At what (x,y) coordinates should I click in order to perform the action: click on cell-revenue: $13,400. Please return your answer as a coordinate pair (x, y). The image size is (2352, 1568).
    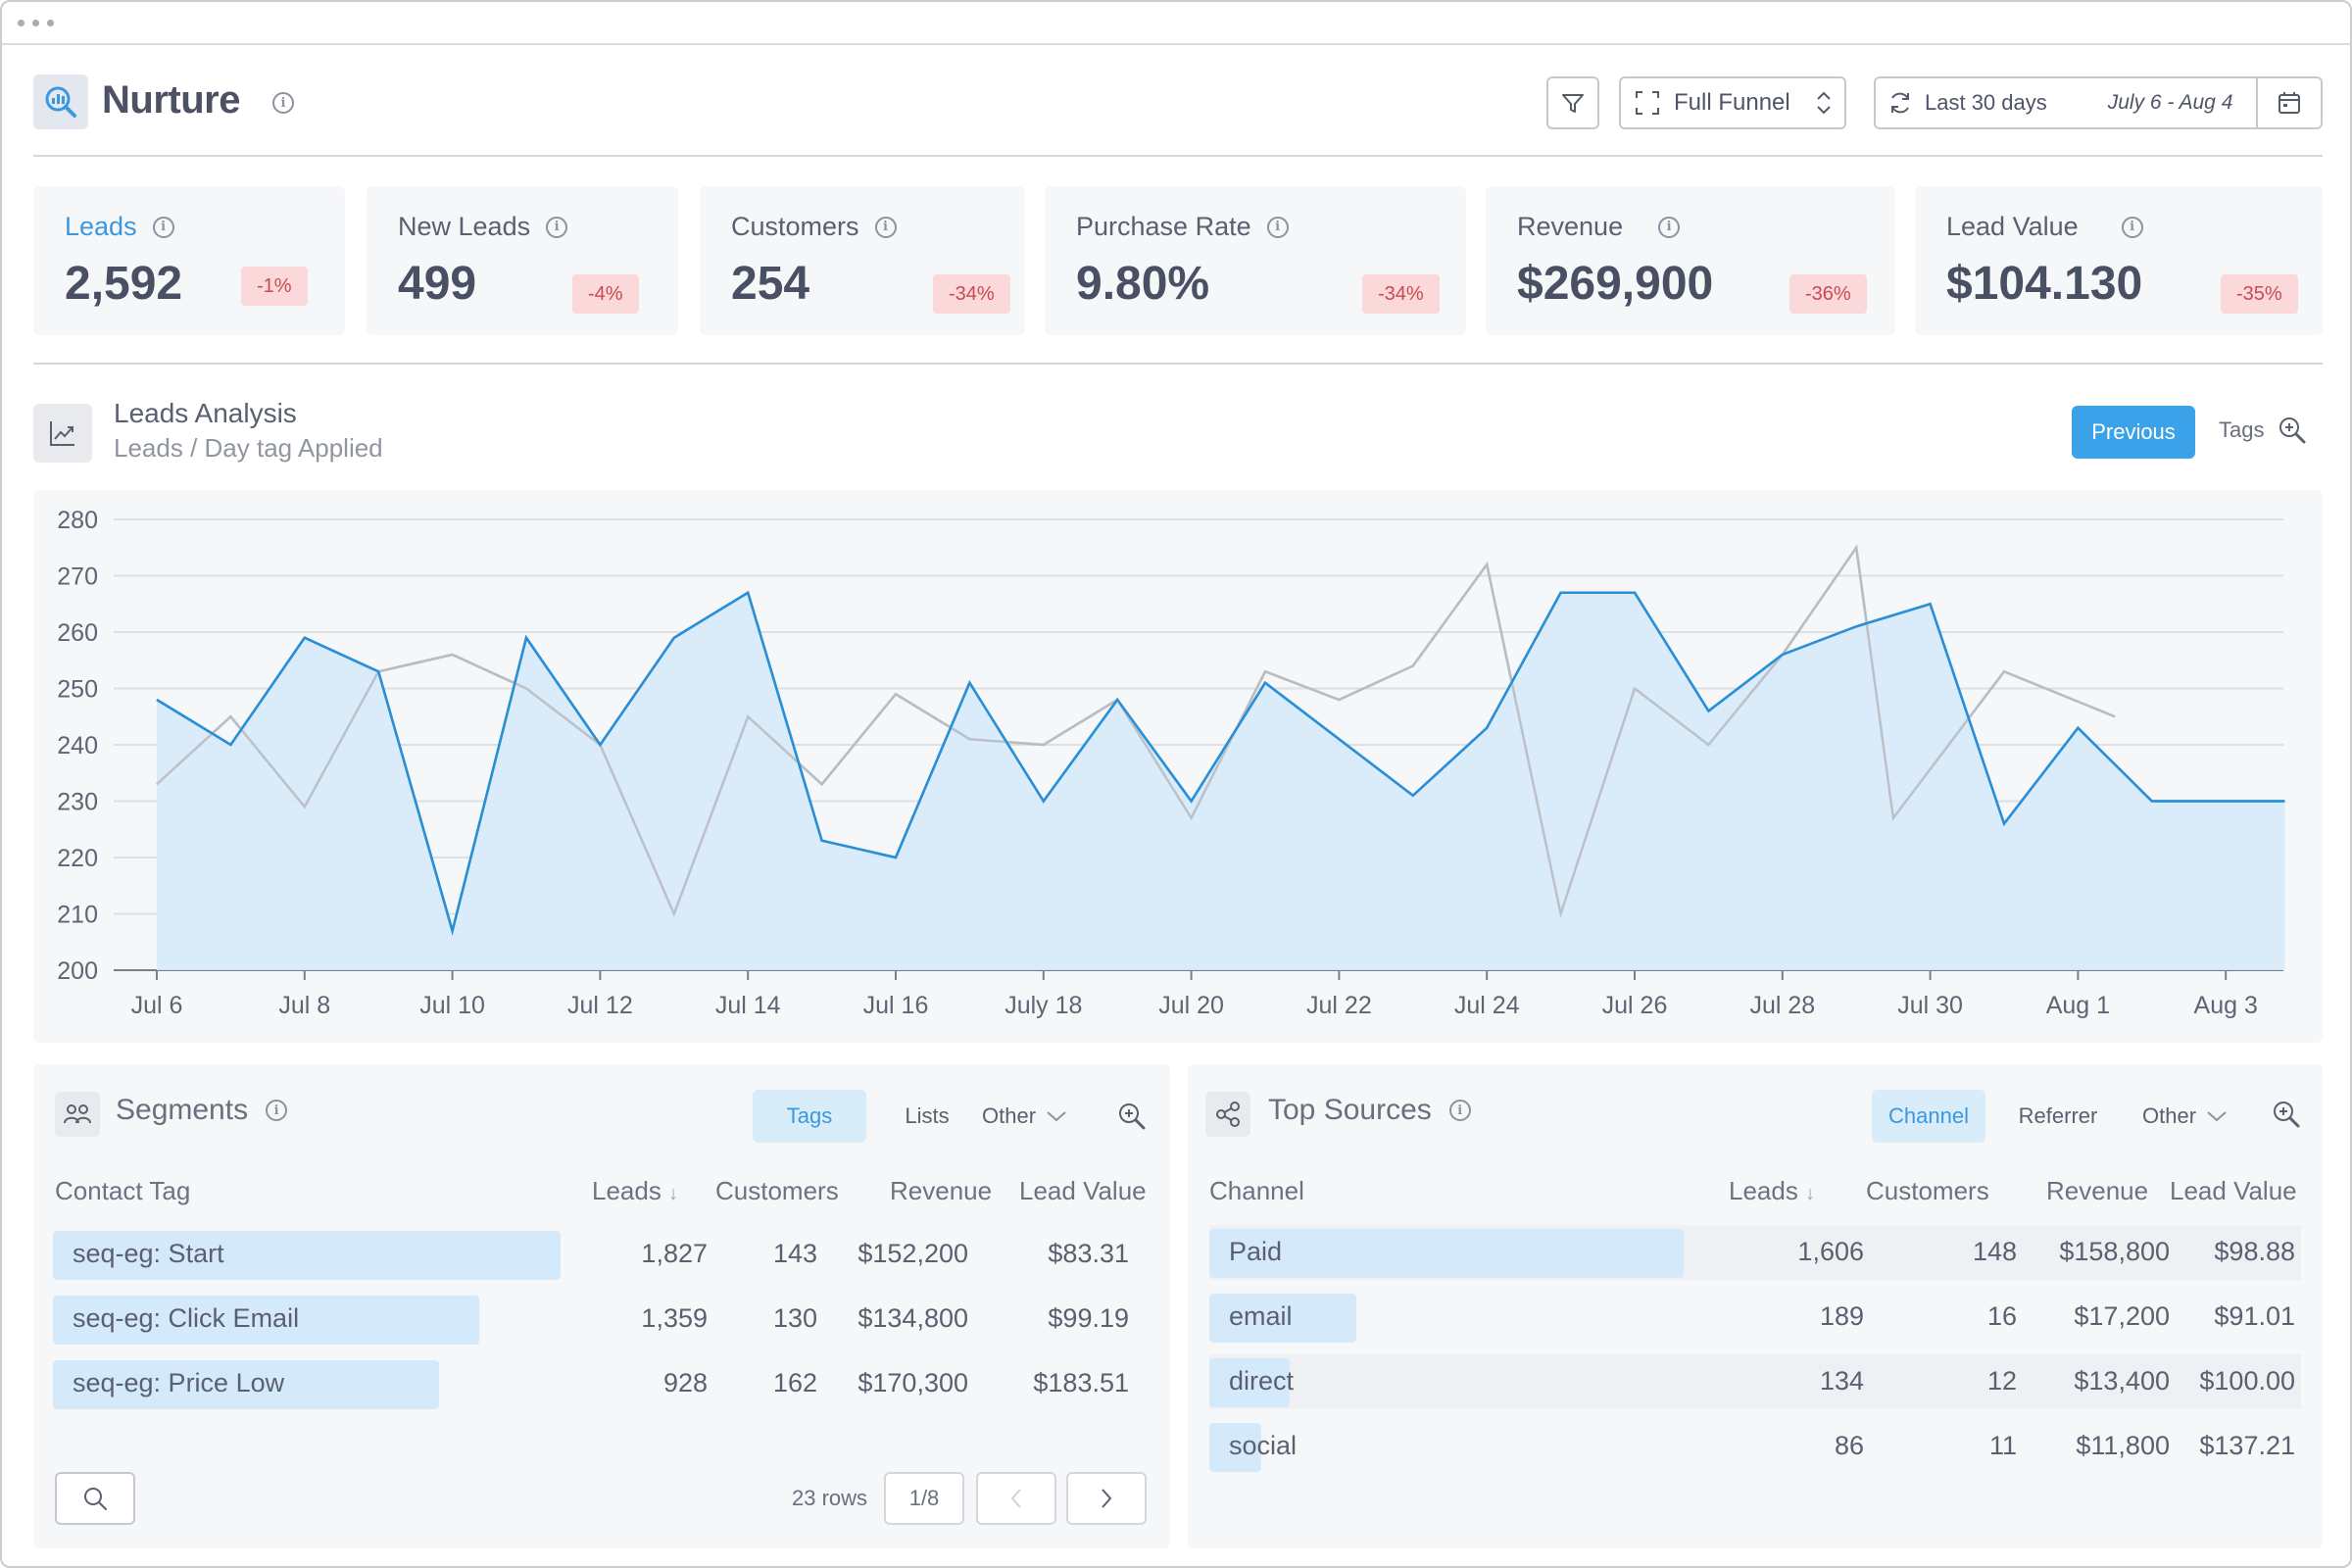
    Looking at the image, I should click on (2122, 1381).